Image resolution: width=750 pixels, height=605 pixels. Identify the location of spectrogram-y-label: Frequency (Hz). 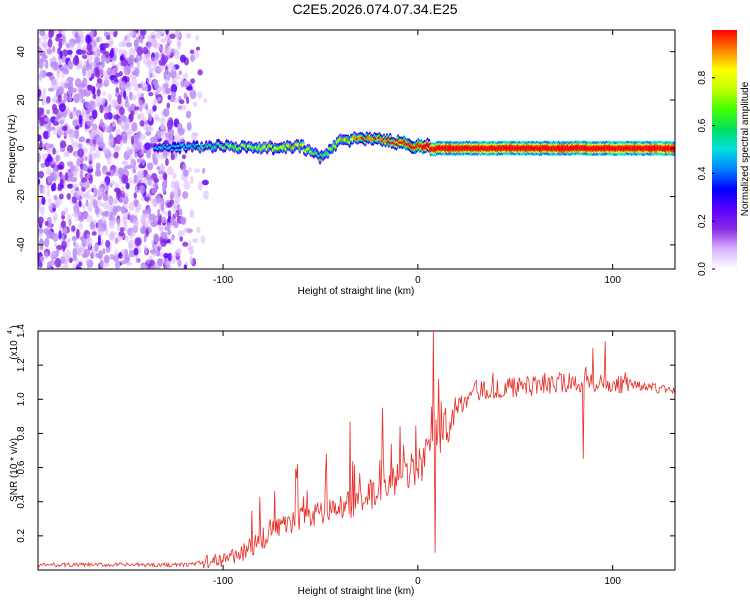
(12, 149).